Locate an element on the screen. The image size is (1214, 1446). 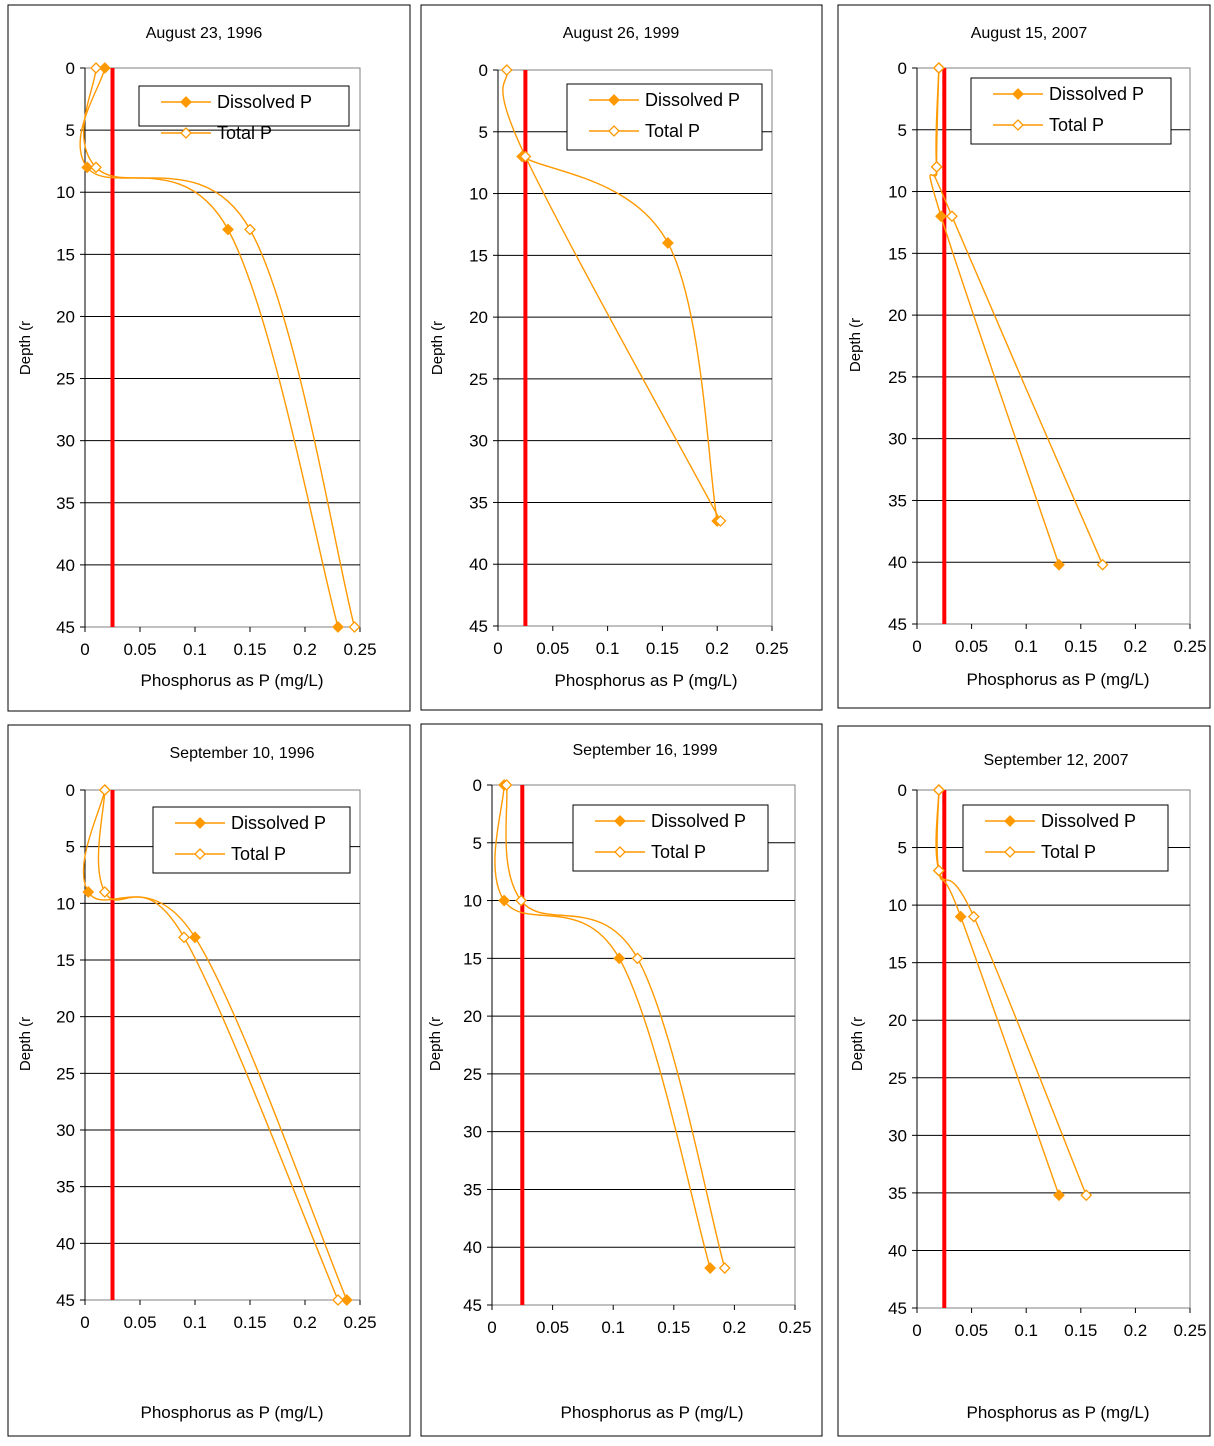
y-tick-label: 30 is located at coordinates (897, 439).